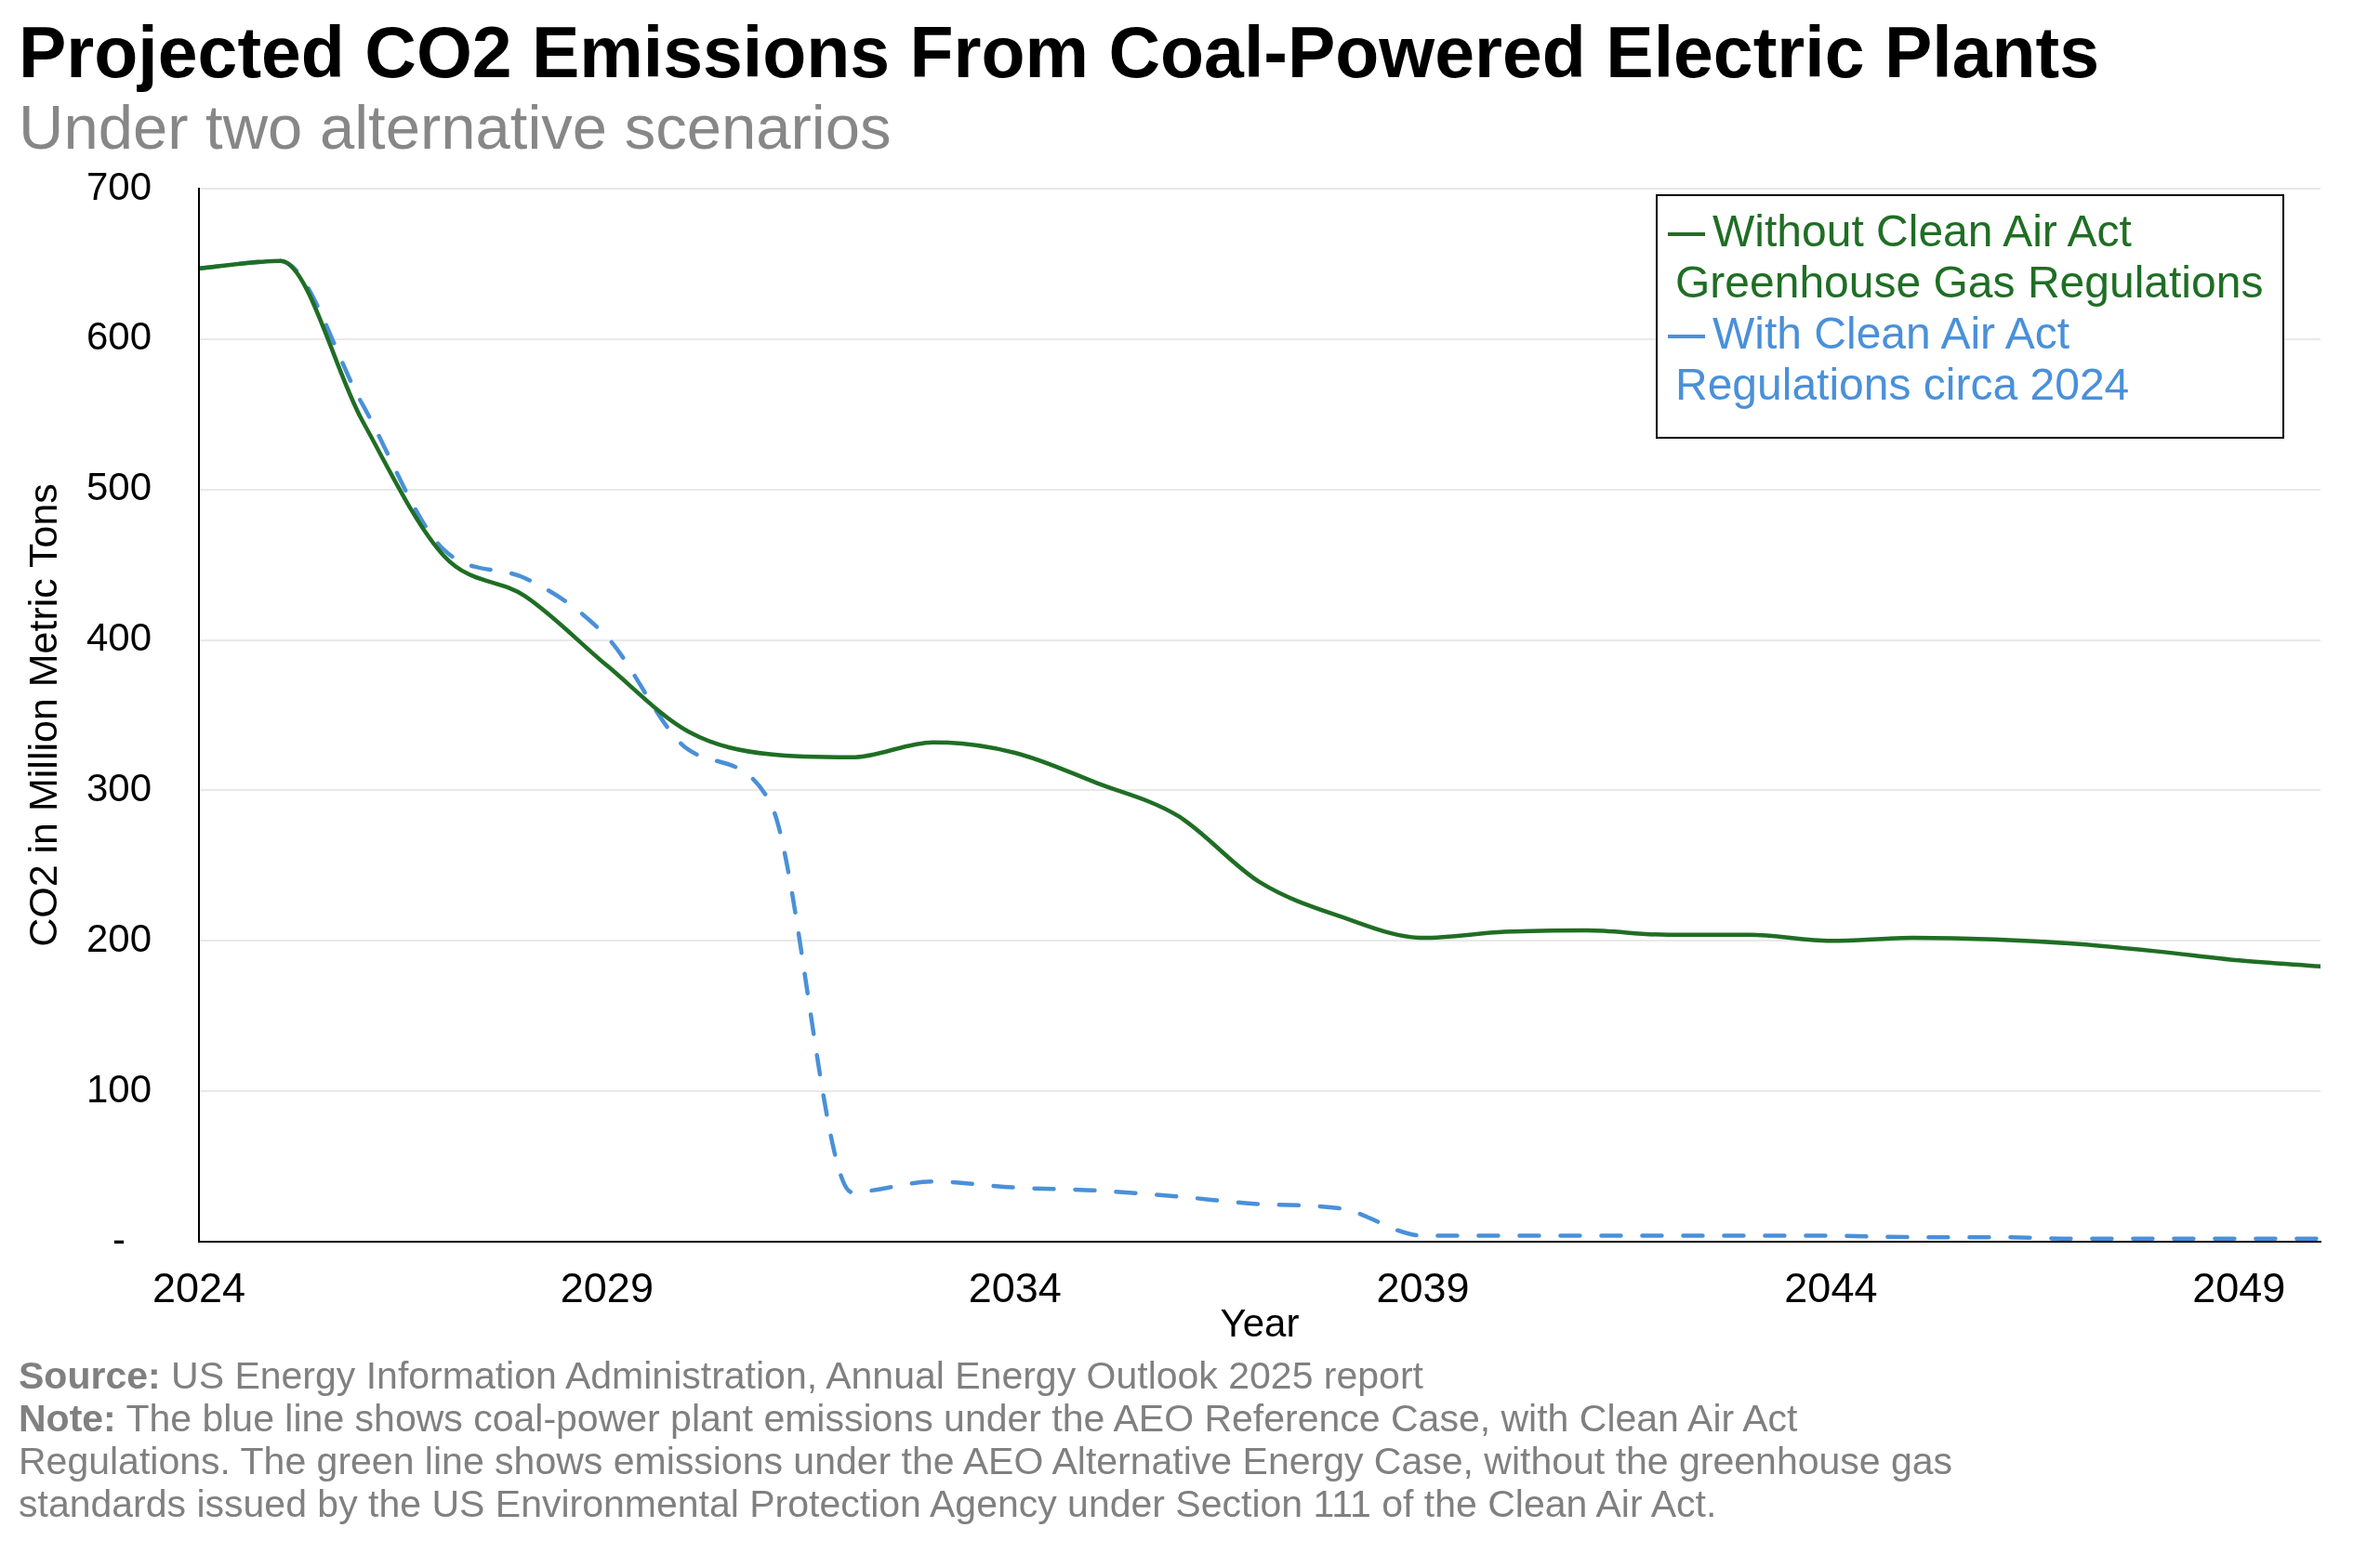 This screenshot has height=1554, width=2380. I want to click on y-tick-label: 600, so click(119, 336).